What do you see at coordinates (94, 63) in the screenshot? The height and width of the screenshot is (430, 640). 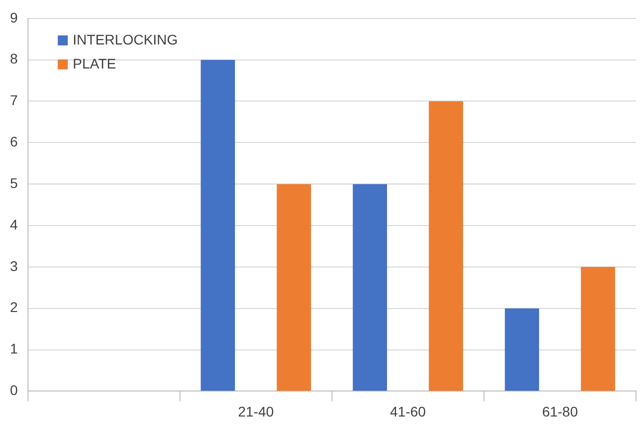 I see `legend-label: PLATE` at bounding box center [94, 63].